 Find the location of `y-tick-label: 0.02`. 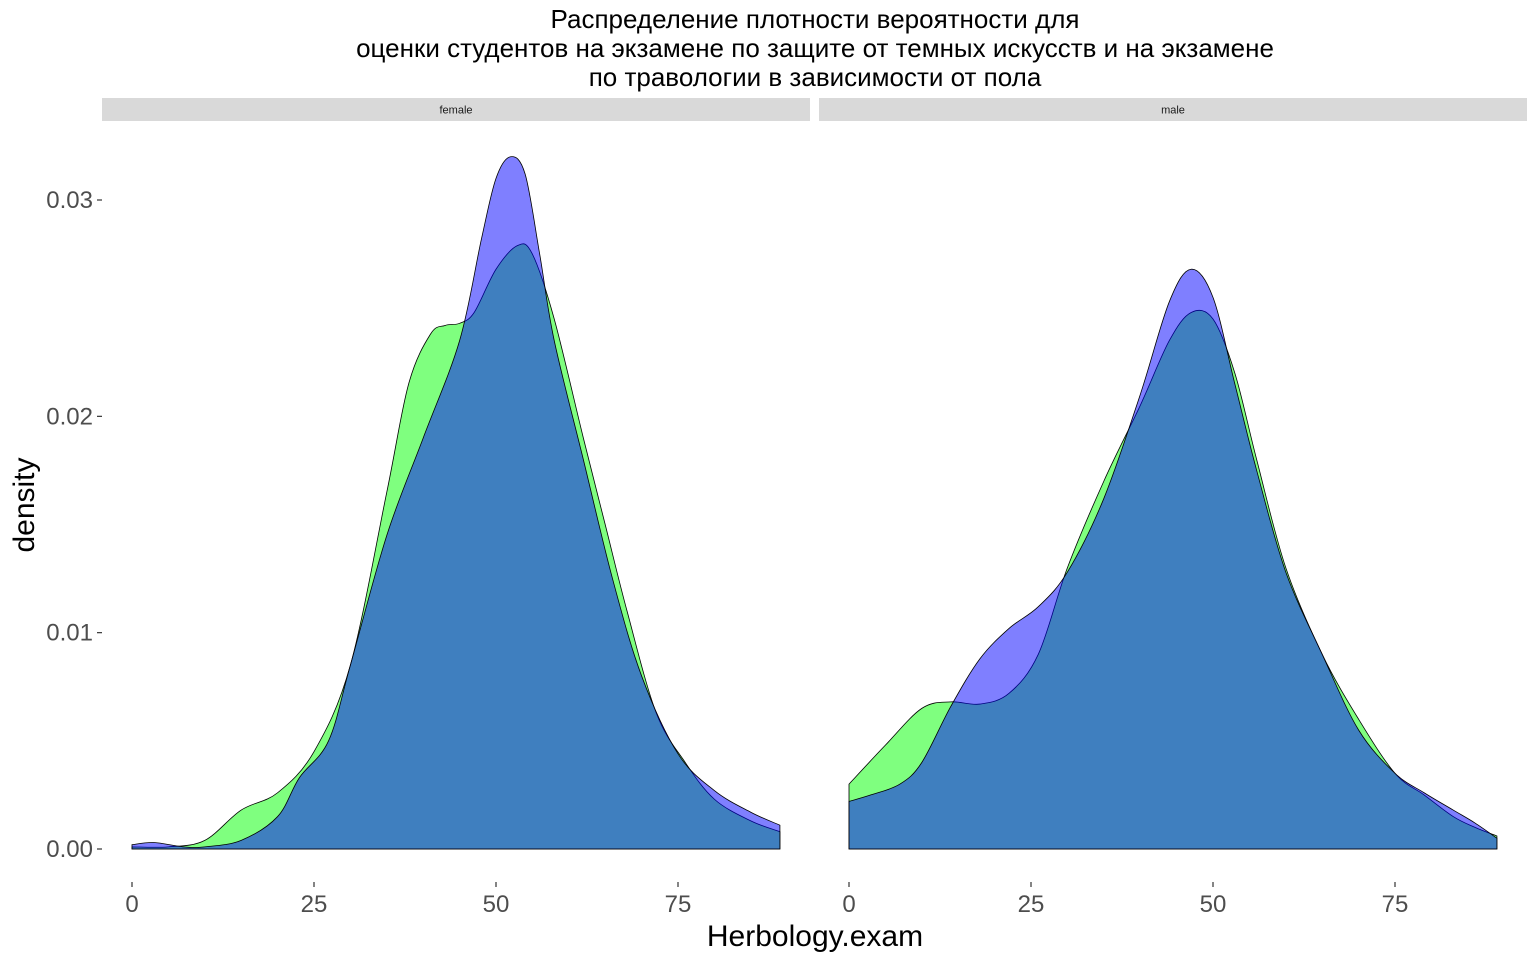

y-tick-label: 0.02 is located at coordinates (69, 416).